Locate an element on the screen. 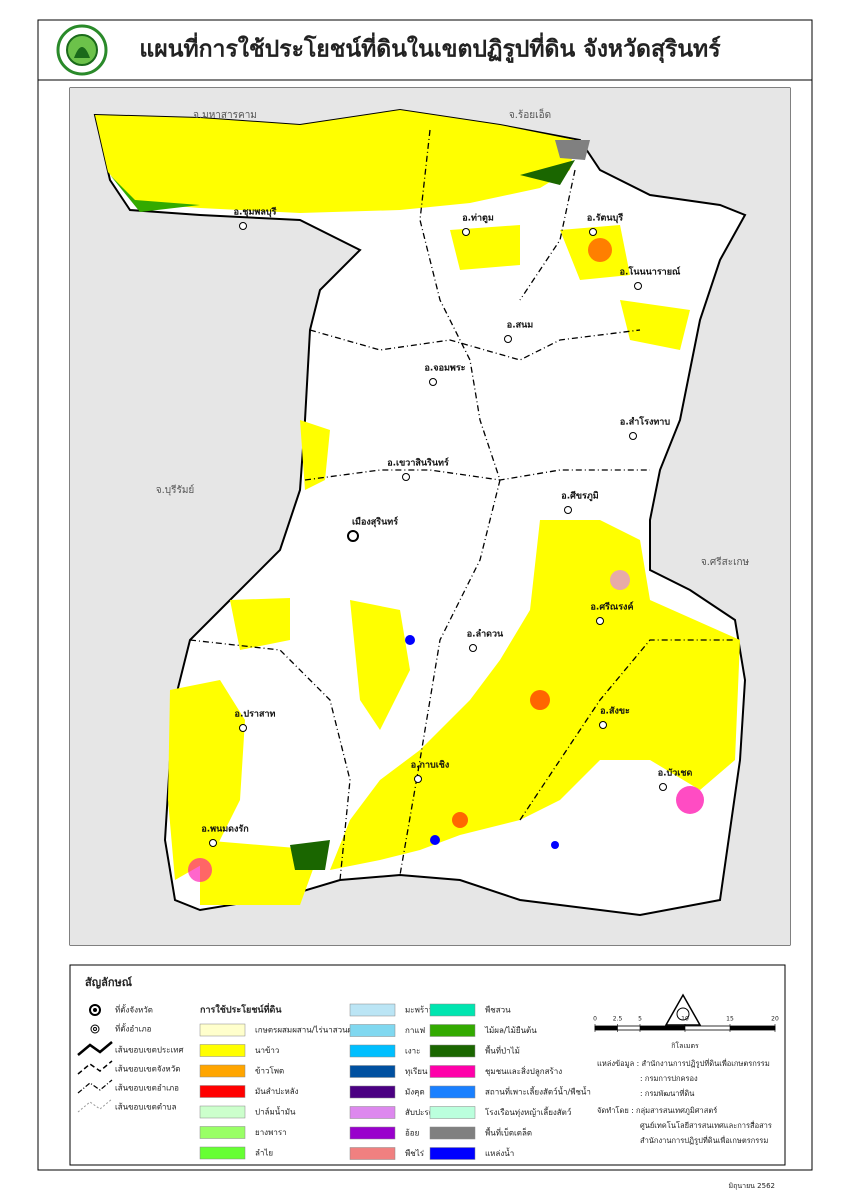  district-label: เมืองสุรินทร์ is located at coordinates (375, 522).